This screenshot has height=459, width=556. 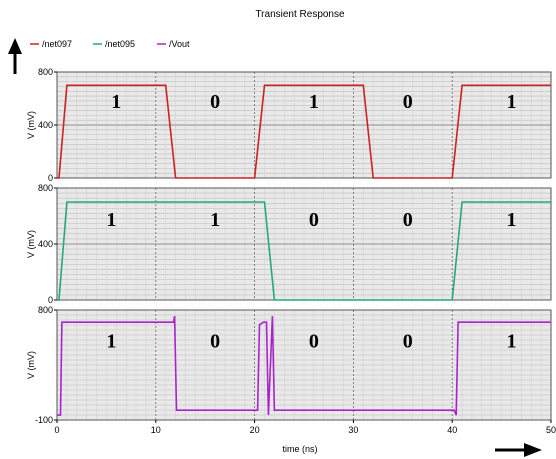 What do you see at coordinates (156, 430) in the screenshot?
I see `x-tick-label: 10` at bounding box center [156, 430].